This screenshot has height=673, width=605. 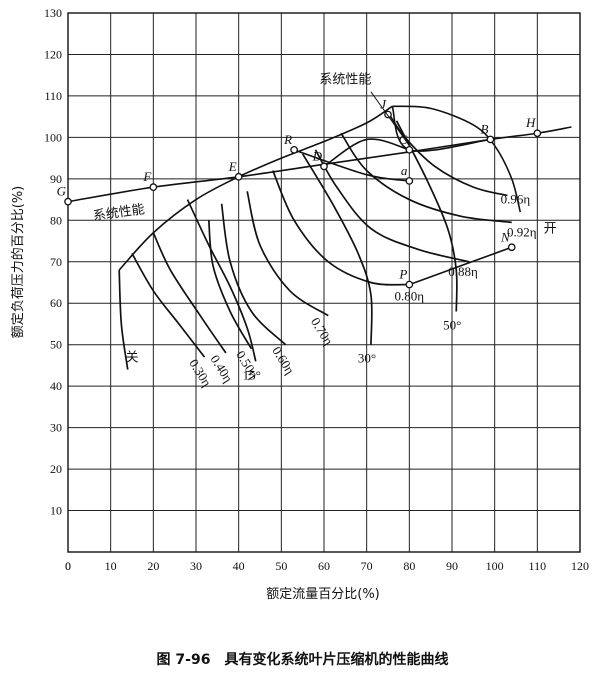 I want to click on y-tick-label: 40, so click(x=56, y=386).